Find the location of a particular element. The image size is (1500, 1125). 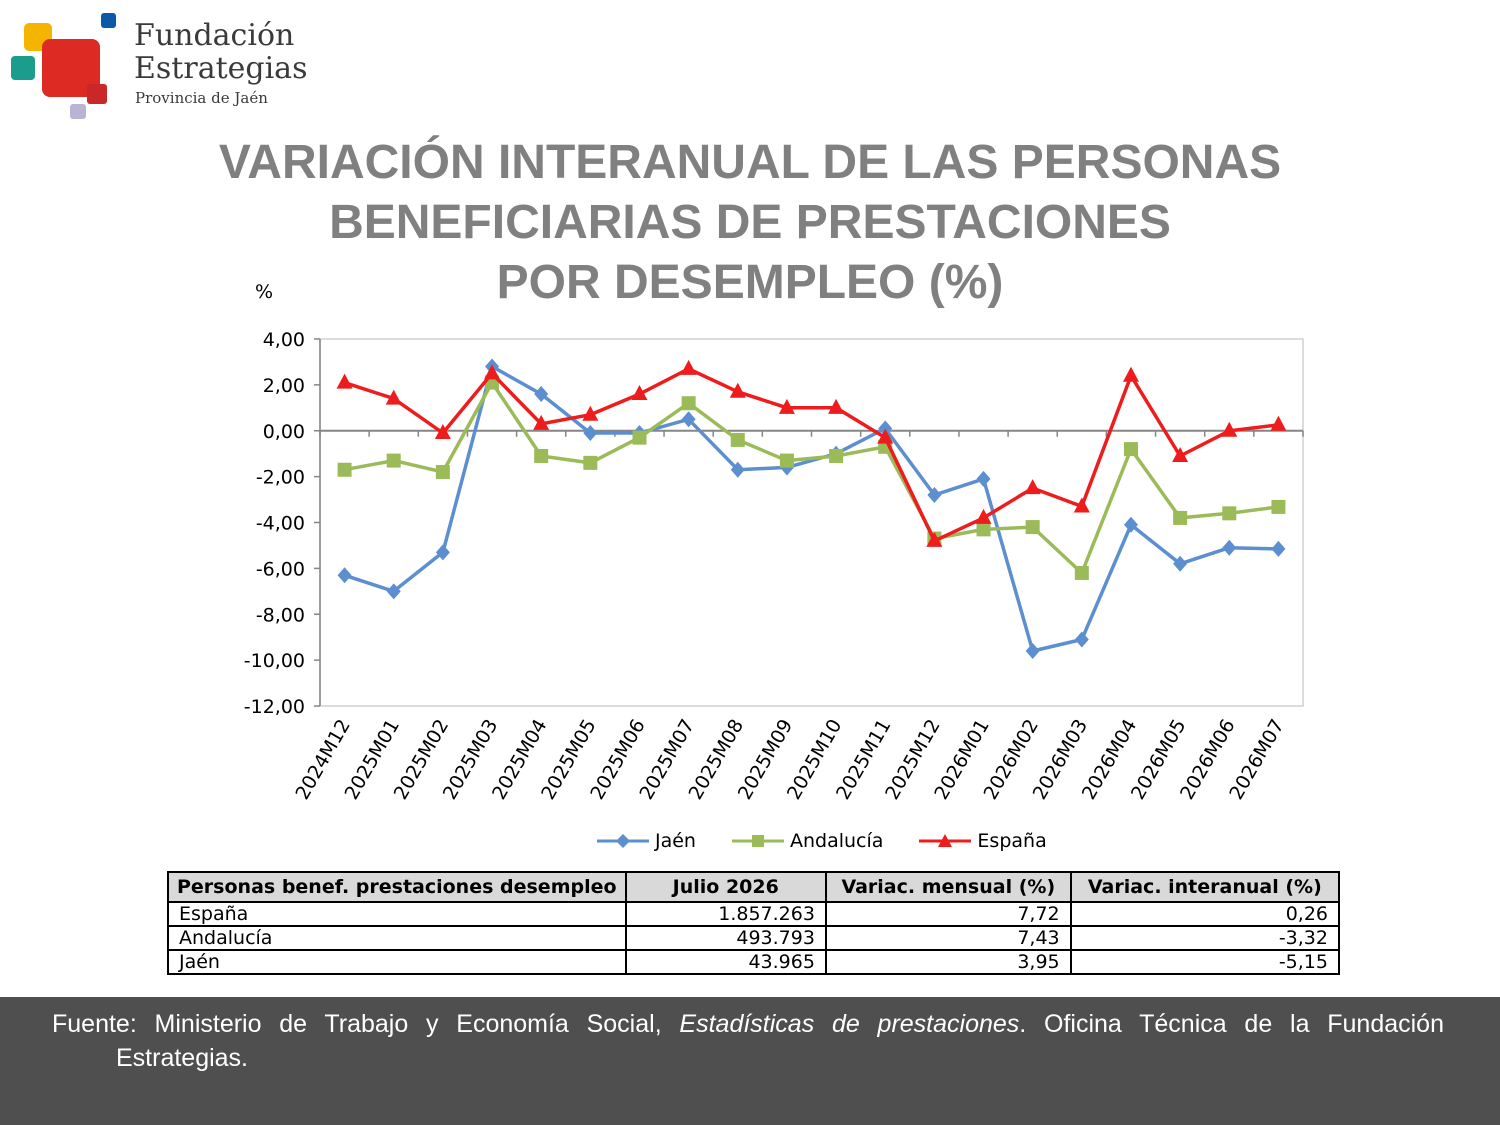

table-cell-yearly: 0,26 is located at coordinates (1205, 914).